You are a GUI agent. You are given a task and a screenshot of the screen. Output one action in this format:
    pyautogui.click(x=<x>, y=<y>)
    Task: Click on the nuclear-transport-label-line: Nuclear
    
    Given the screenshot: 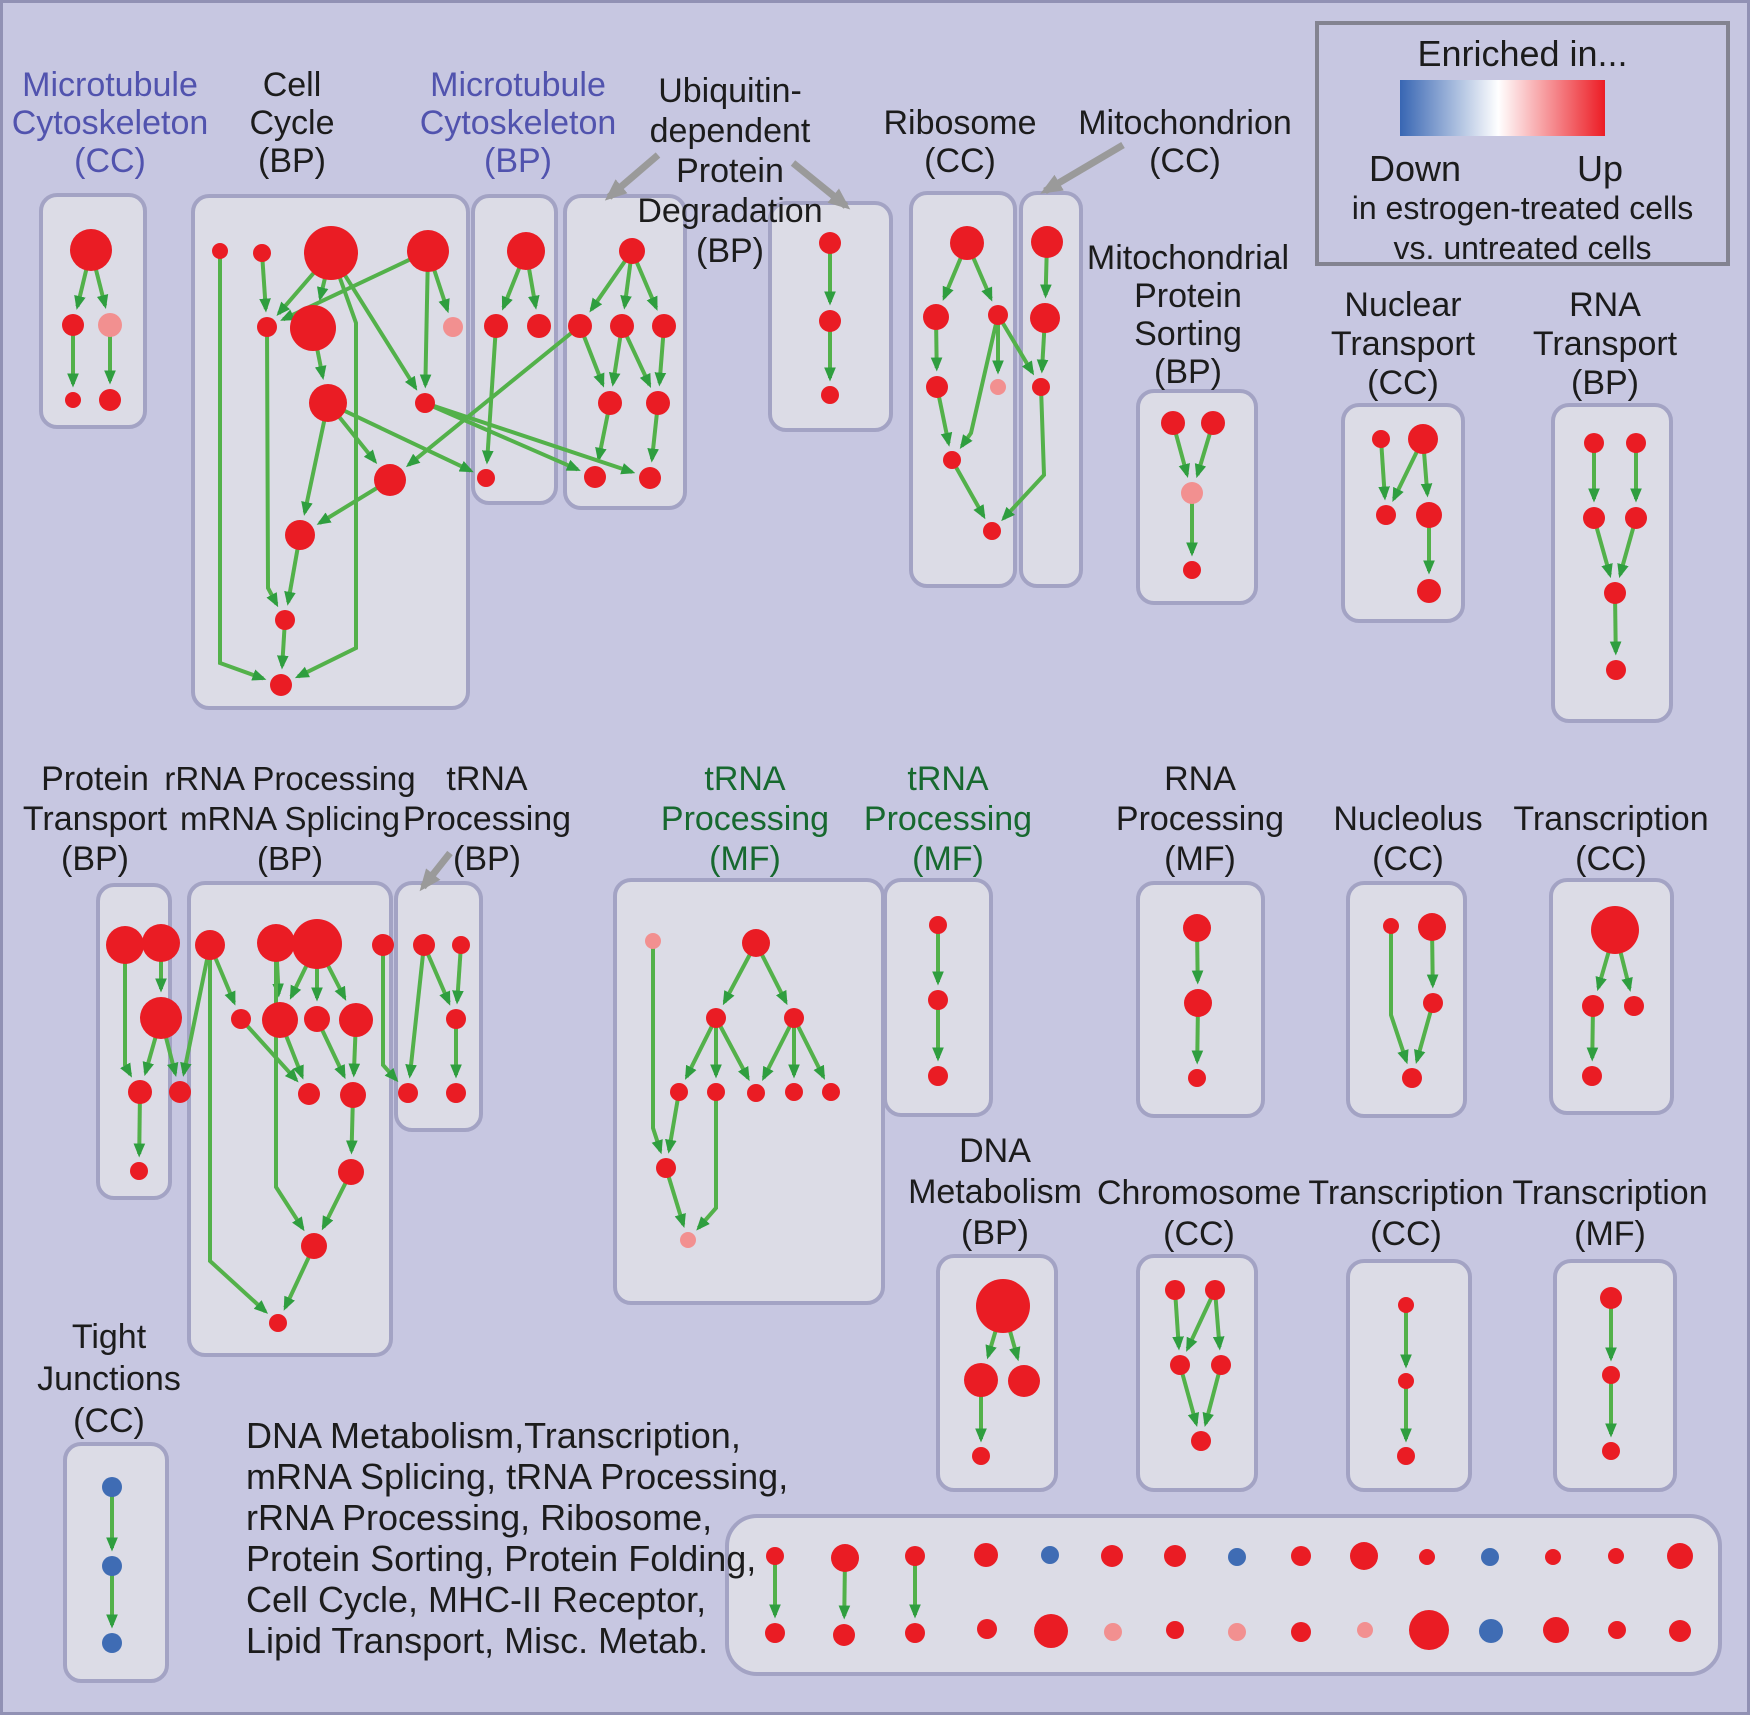 What is the action you would take?
    pyautogui.click(x=1403, y=304)
    